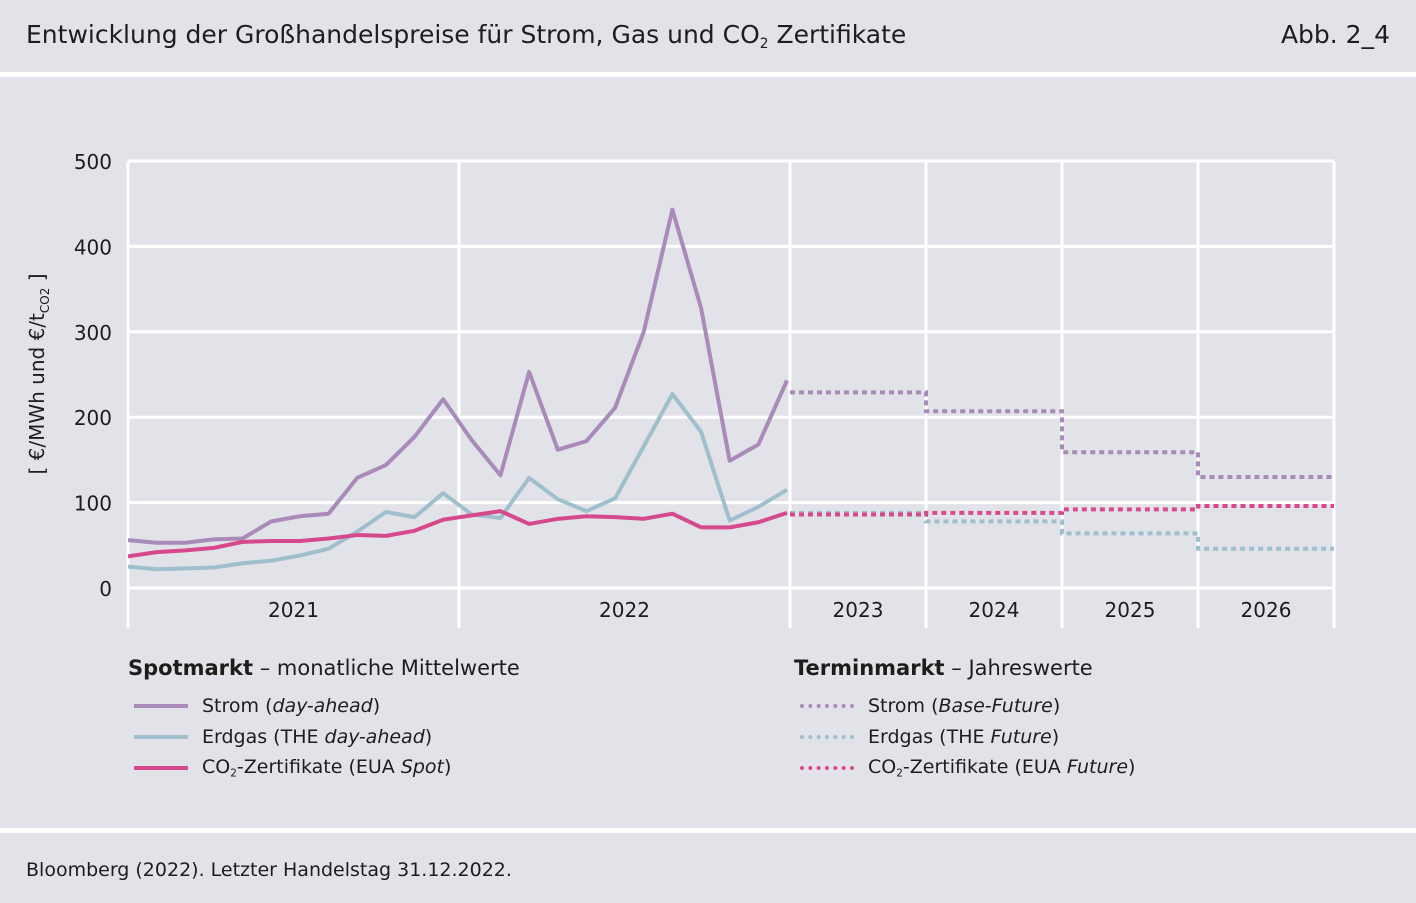 The width and height of the screenshot is (1416, 903). What do you see at coordinates (93, 418) in the screenshot?
I see `y-tick-label: 200` at bounding box center [93, 418].